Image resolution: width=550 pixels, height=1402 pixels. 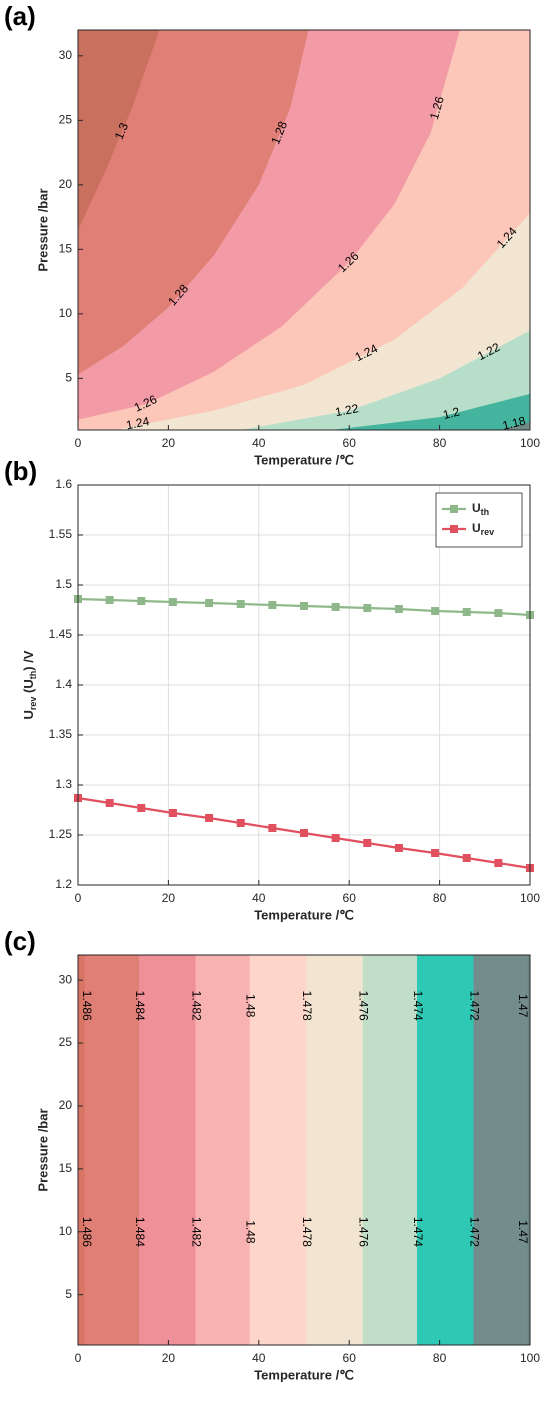 What do you see at coordinates (63, 884) in the screenshot?
I see `y-tick-label: 1.2` at bounding box center [63, 884].